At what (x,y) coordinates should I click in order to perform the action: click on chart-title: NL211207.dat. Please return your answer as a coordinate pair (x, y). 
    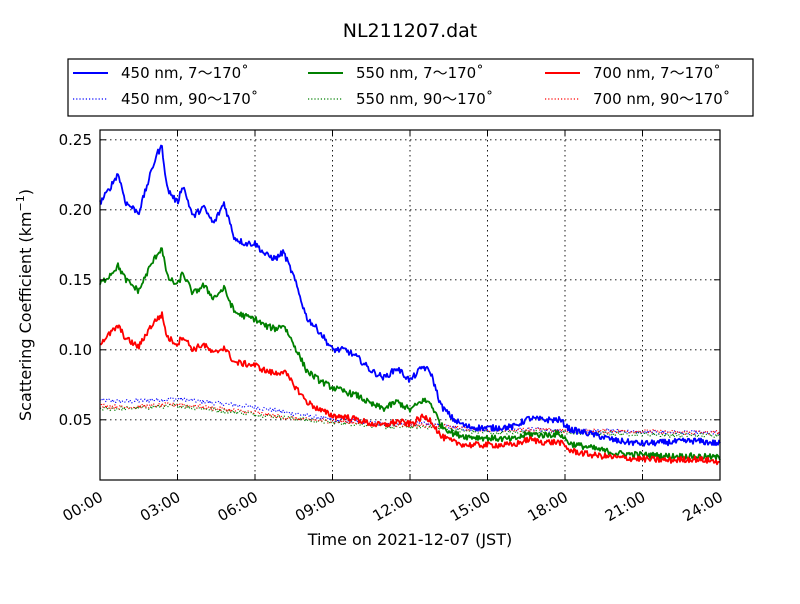
    Looking at the image, I should click on (410, 31).